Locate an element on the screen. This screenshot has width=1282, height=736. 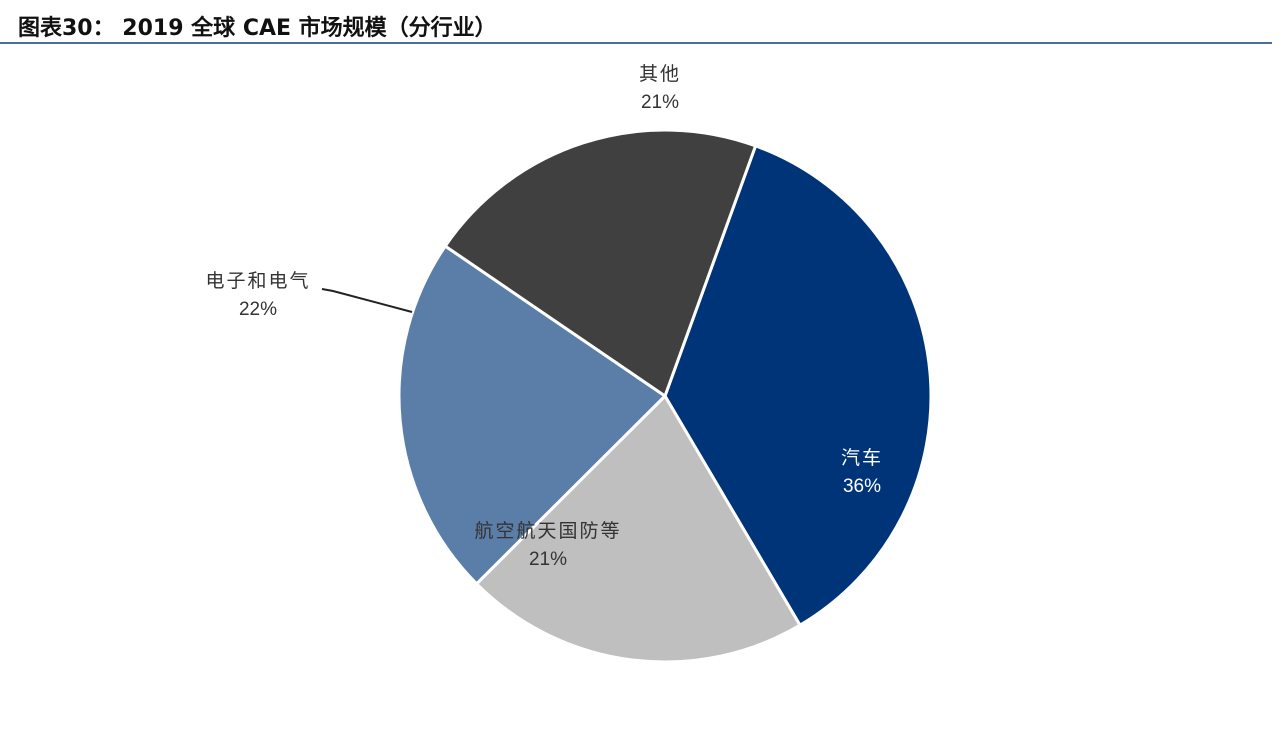
slice-value-label: 22% is located at coordinates (258, 309).